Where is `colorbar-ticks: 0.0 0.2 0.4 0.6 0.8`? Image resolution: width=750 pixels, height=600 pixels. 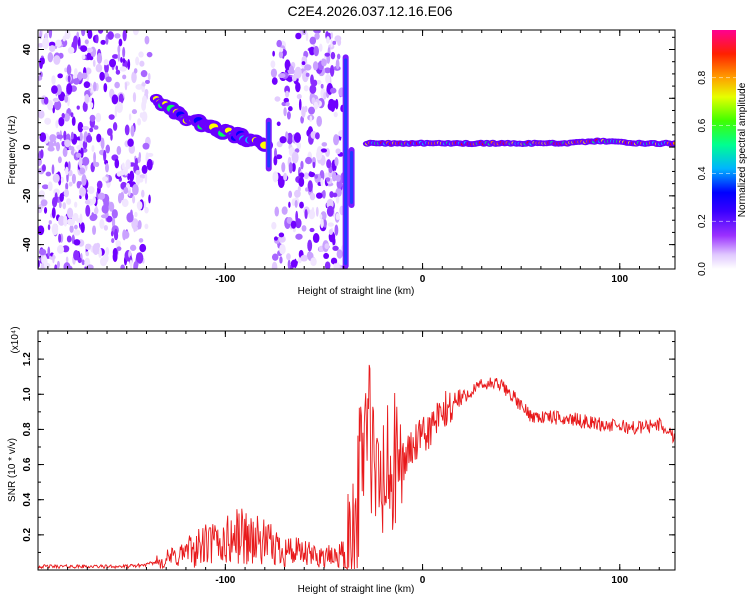
colorbar-ticks: 0.0 0.2 0.4 0.6 0.8 is located at coordinates (716, 173).